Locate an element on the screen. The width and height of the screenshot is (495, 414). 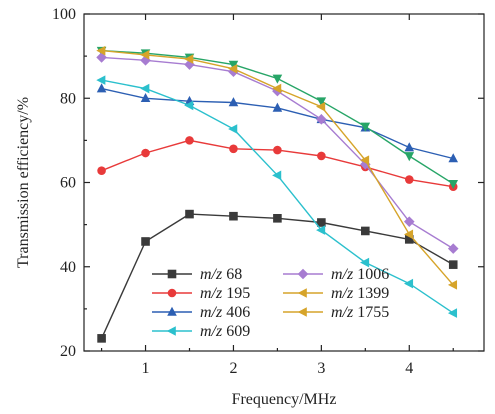
legend-item: m/z 1755 is located at coordinates (336, 312).